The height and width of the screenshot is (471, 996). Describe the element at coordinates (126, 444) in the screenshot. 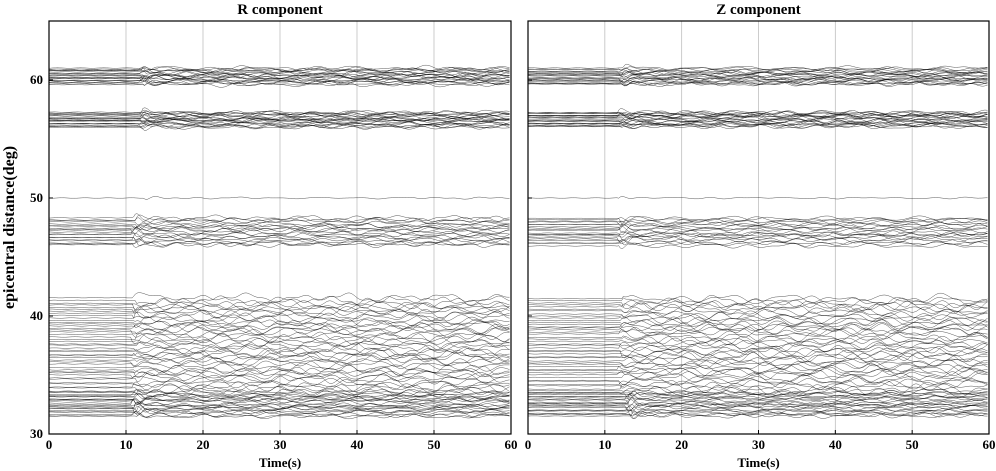

I see `x-tick-label: 10` at that location.